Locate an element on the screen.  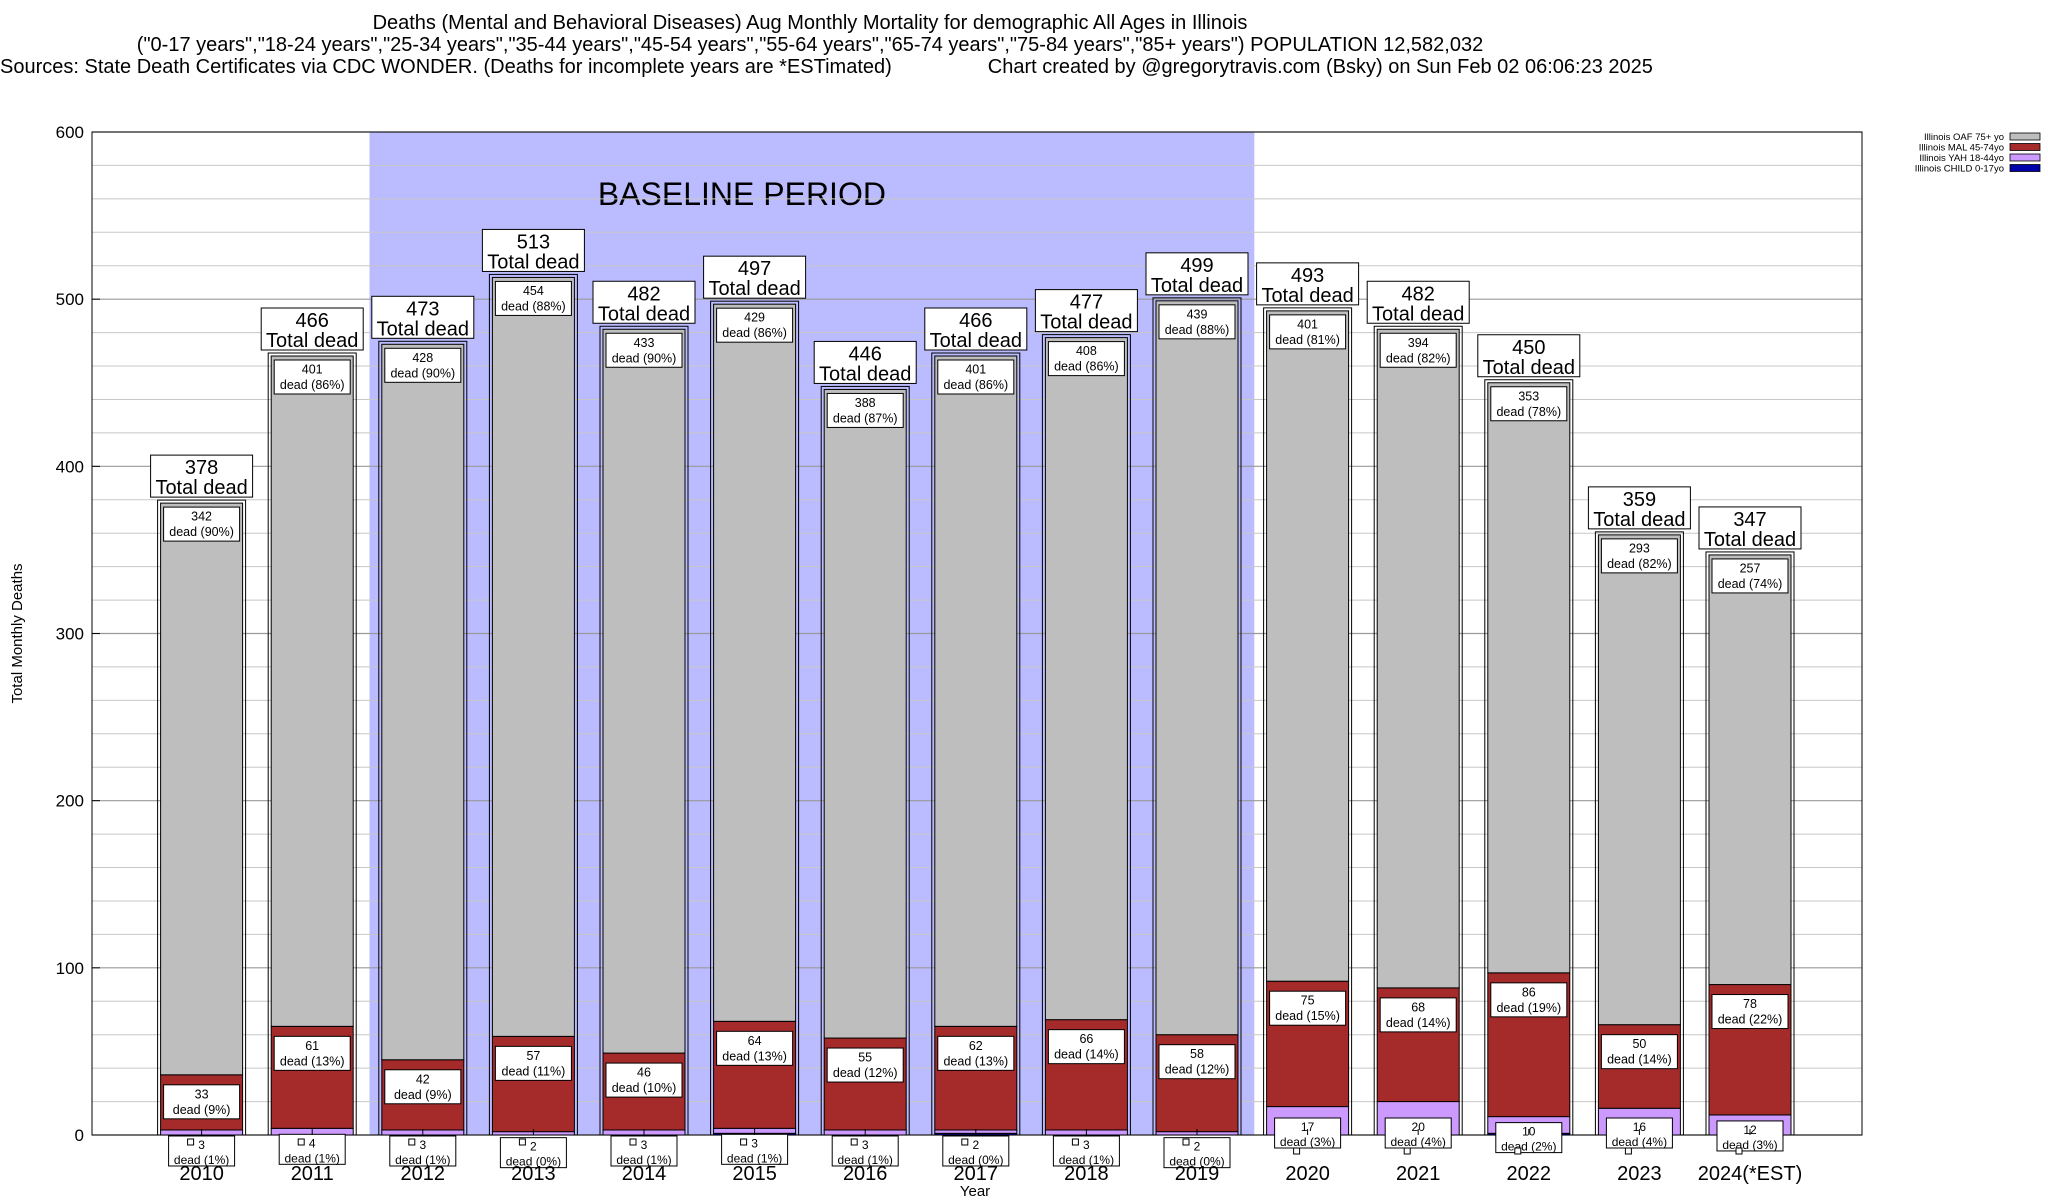
oaf-label-value: 293 is located at coordinates (1639, 548).